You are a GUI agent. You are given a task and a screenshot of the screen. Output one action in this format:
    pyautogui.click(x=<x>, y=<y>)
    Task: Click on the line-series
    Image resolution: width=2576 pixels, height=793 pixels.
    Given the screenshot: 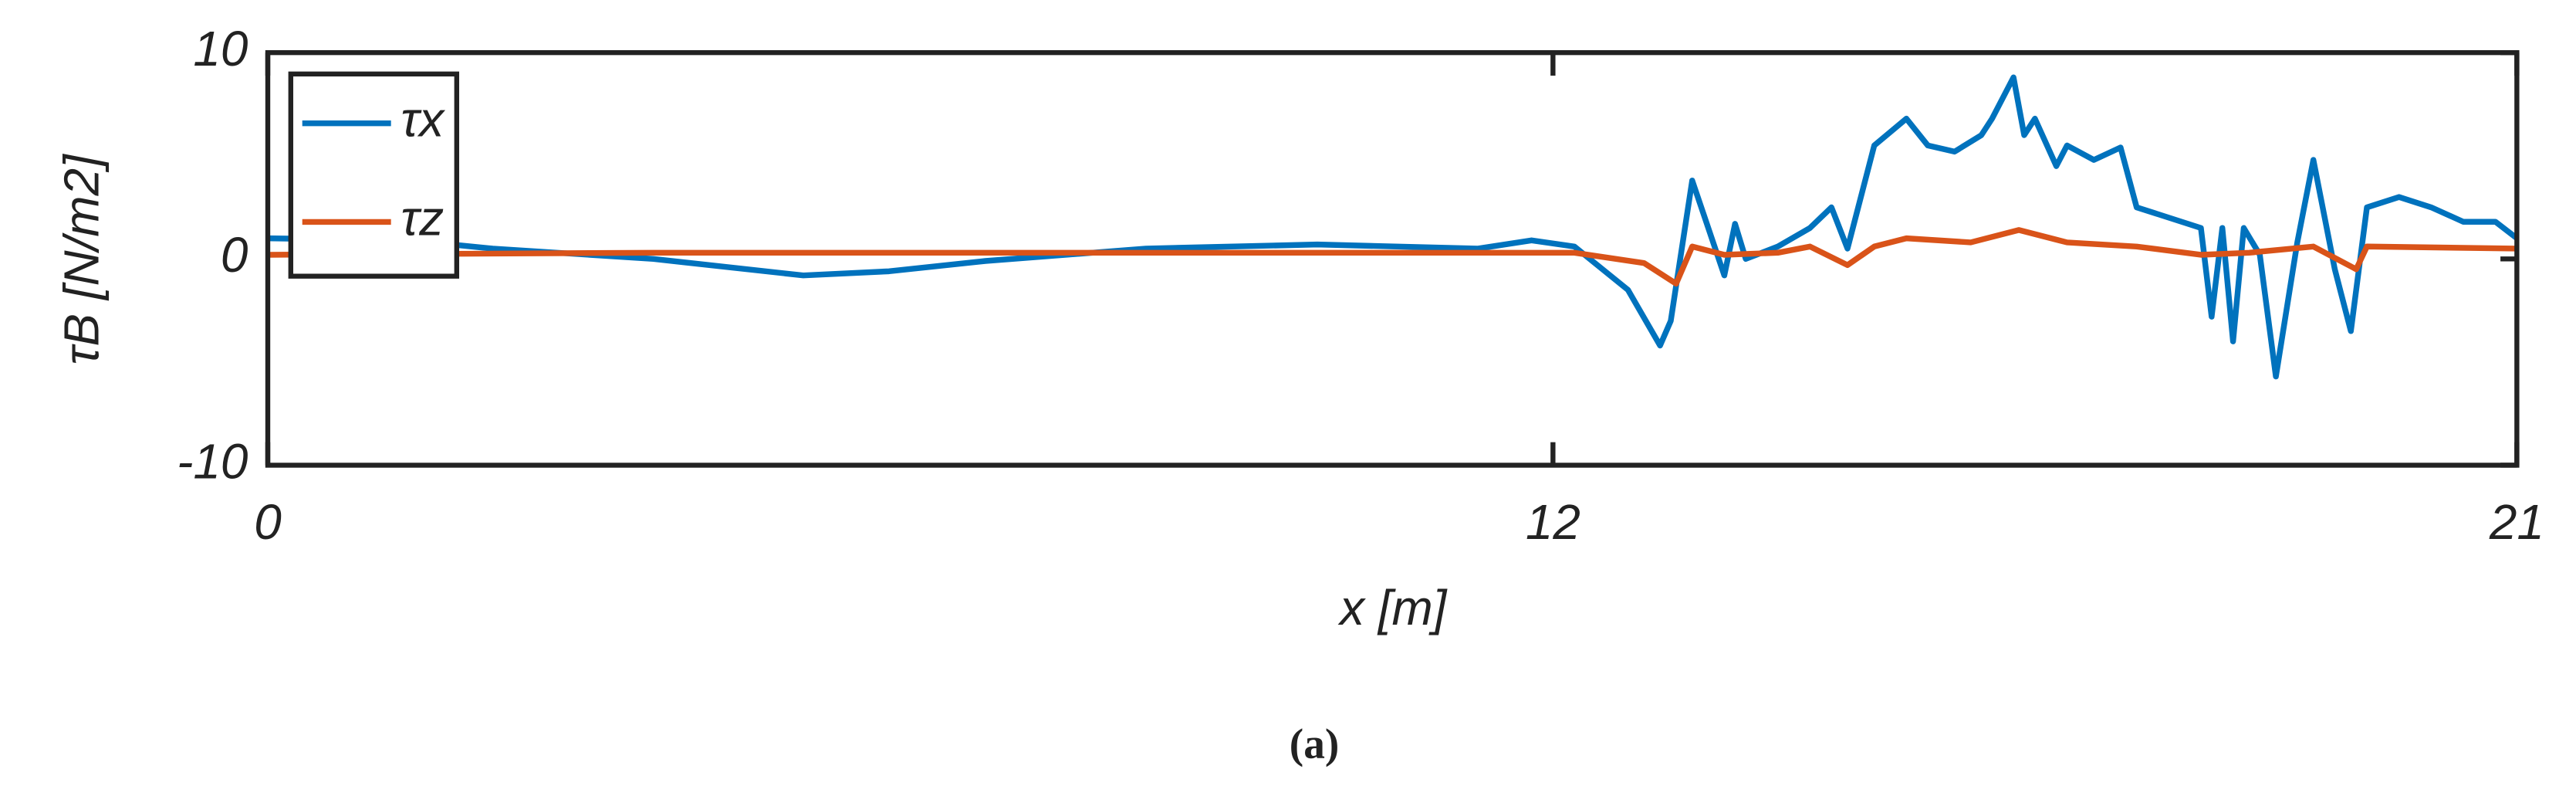 What is the action you would take?
    pyautogui.click(x=1392, y=257)
    